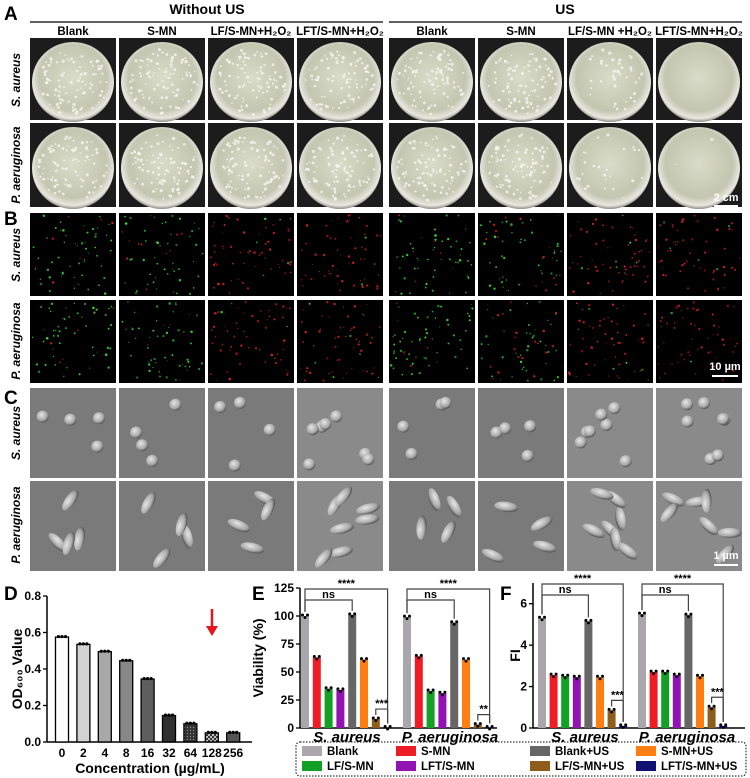 Image resolution: width=750 pixels, height=778 pixels. I want to click on significance-label: ****, so click(347, 584).